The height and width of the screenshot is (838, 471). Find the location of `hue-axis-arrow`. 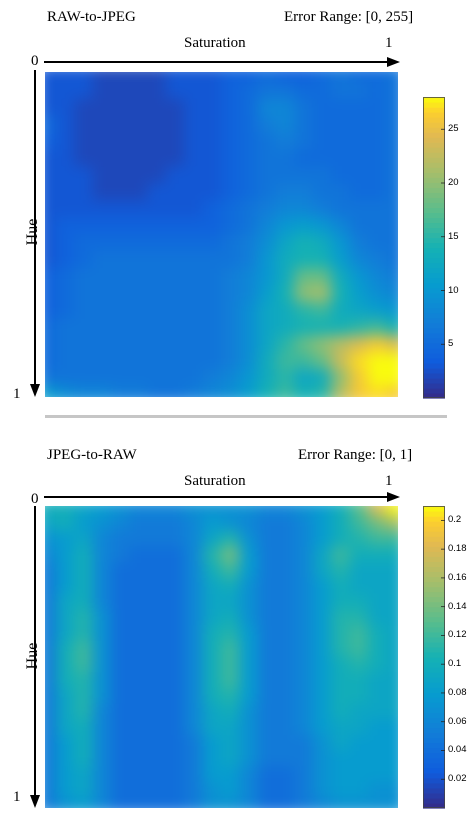

hue-axis-arrow is located at coordinates (35, 657).